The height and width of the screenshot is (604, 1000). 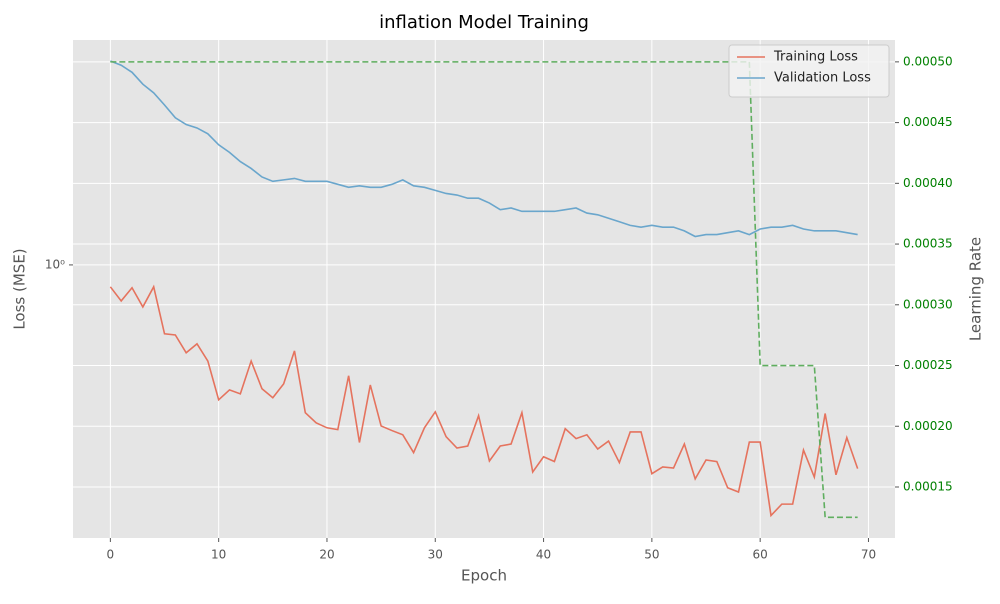 I want to click on legend-label: Validation Loss, so click(x=822, y=78).